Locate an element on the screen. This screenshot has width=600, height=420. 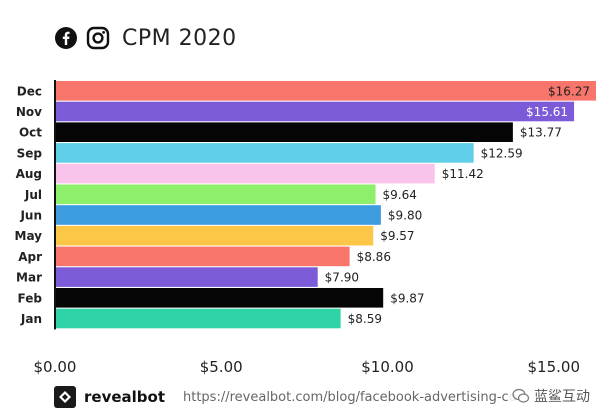
category-label: Jan is located at coordinates (31, 319).